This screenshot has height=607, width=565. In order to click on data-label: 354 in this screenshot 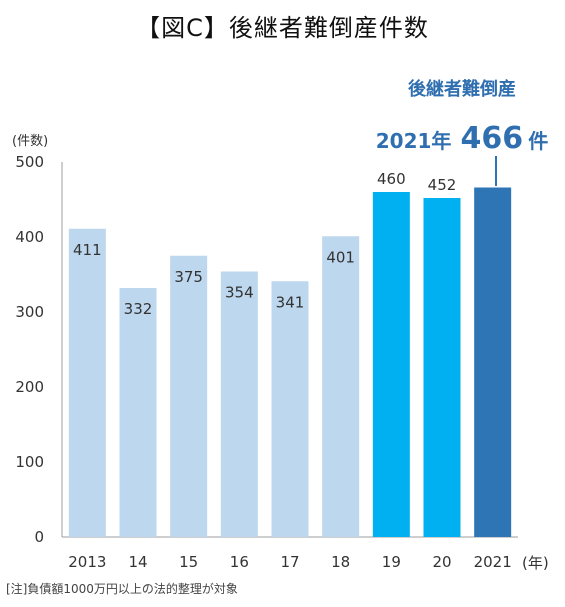, I will do `click(239, 293)`.